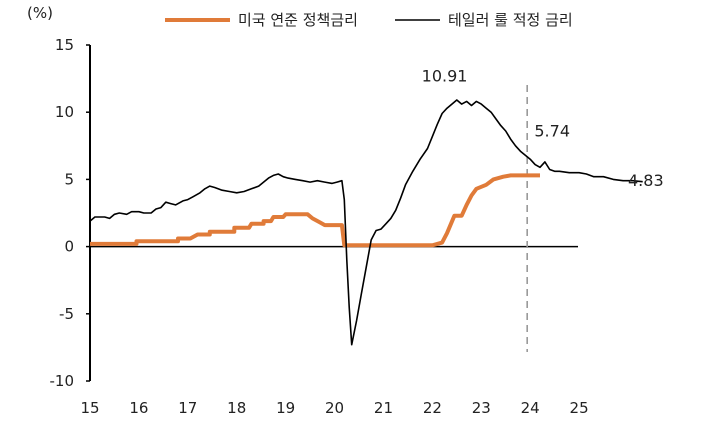  What do you see at coordinates (315, 210) in the screenshot?
I see `series-line-fed-rate` at bounding box center [315, 210].